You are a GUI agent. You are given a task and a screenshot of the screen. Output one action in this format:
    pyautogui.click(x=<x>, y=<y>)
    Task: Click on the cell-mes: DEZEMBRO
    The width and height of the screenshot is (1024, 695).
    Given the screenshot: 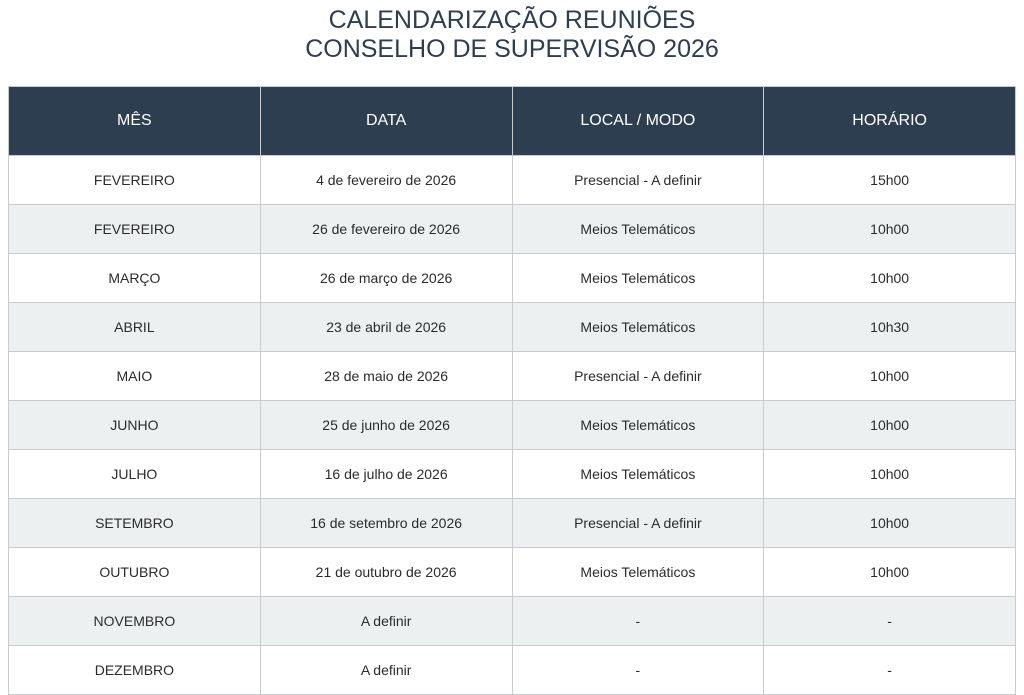 What is the action you would take?
    pyautogui.click(x=134, y=670)
    